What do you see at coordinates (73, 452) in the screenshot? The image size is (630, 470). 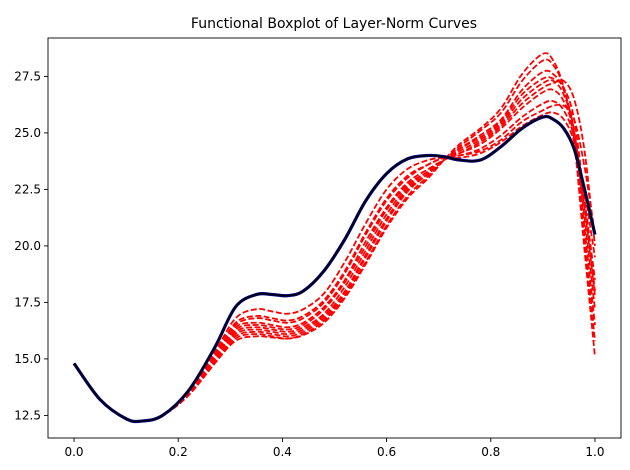 I see `x-tick-label: 0.0` at bounding box center [73, 452].